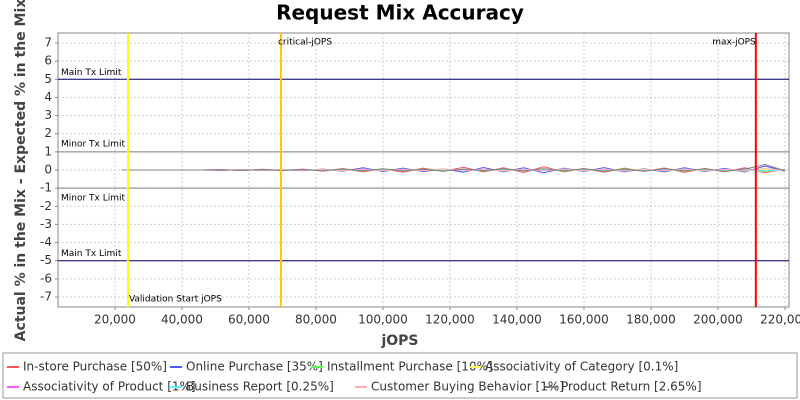 The height and width of the screenshot is (400, 800). What do you see at coordinates (400, 13) in the screenshot?
I see `chart-title: Request Mix Accuracy` at bounding box center [400, 13].